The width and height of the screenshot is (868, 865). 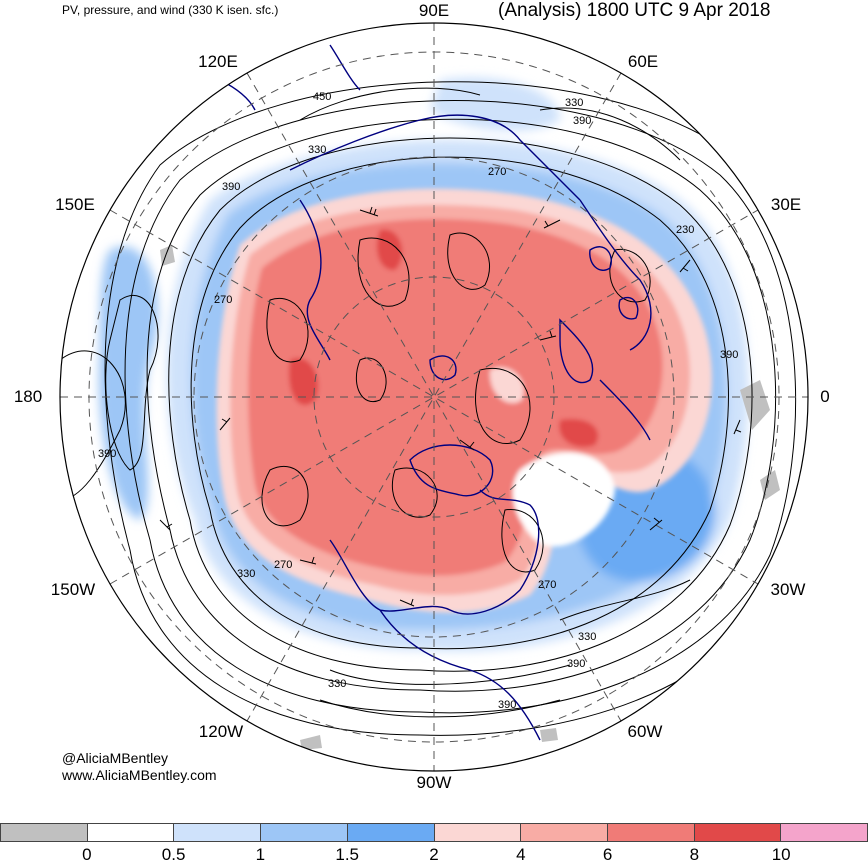 What do you see at coordinates (173, 854) in the screenshot?
I see `colorbar-tick-label: 0.5` at bounding box center [173, 854].